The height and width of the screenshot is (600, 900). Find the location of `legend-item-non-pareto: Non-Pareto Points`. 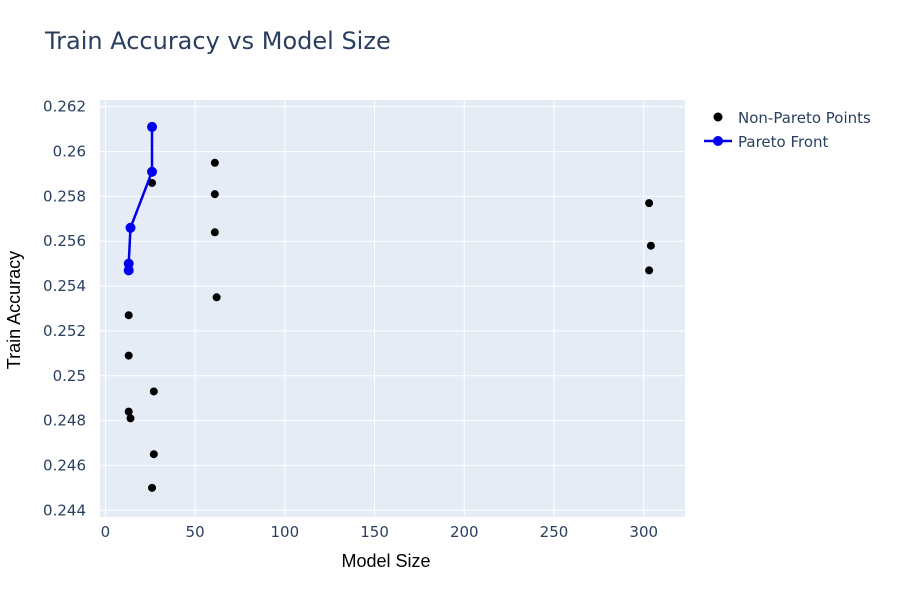

legend-item-non-pareto: Non-Pareto Points is located at coordinates (792, 118).